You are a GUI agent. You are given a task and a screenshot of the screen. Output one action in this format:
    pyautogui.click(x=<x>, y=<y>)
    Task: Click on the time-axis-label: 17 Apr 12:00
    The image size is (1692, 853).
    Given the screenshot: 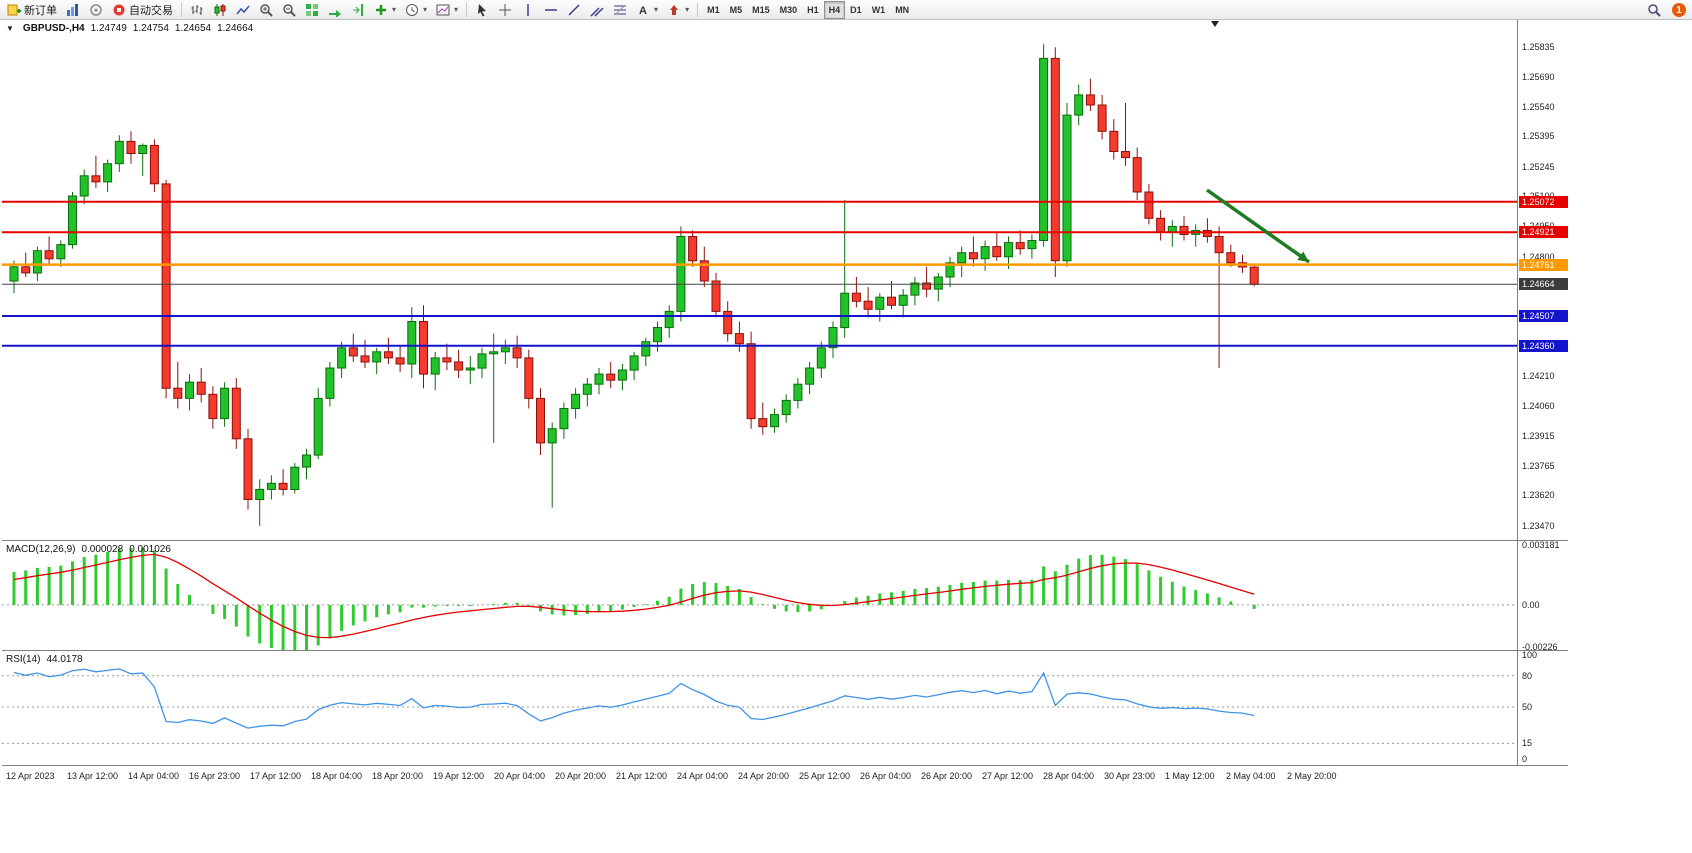 What is the action you would take?
    pyautogui.click(x=276, y=776)
    